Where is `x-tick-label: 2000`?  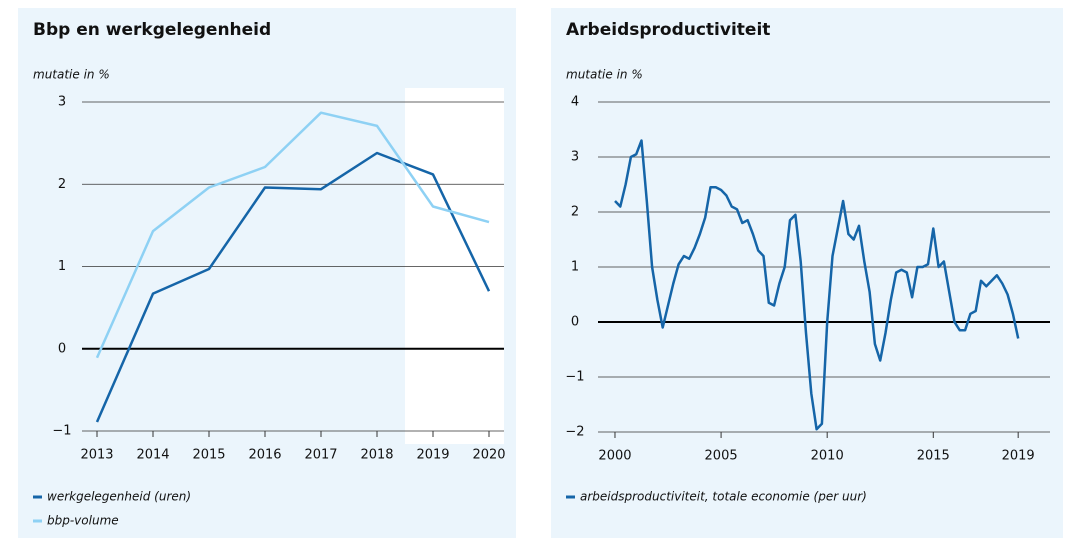
x-tick-label: 2000 is located at coordinates (614, 456).